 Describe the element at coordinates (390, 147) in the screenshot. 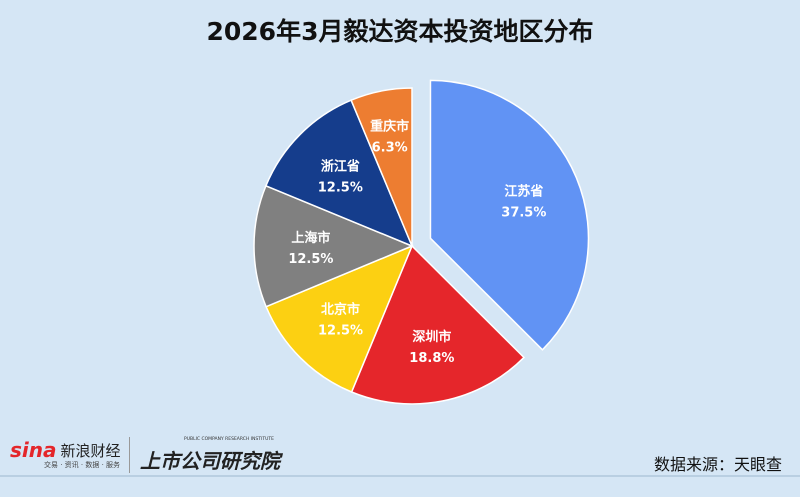

I see `slice-value-5: 6.3%` at that location.